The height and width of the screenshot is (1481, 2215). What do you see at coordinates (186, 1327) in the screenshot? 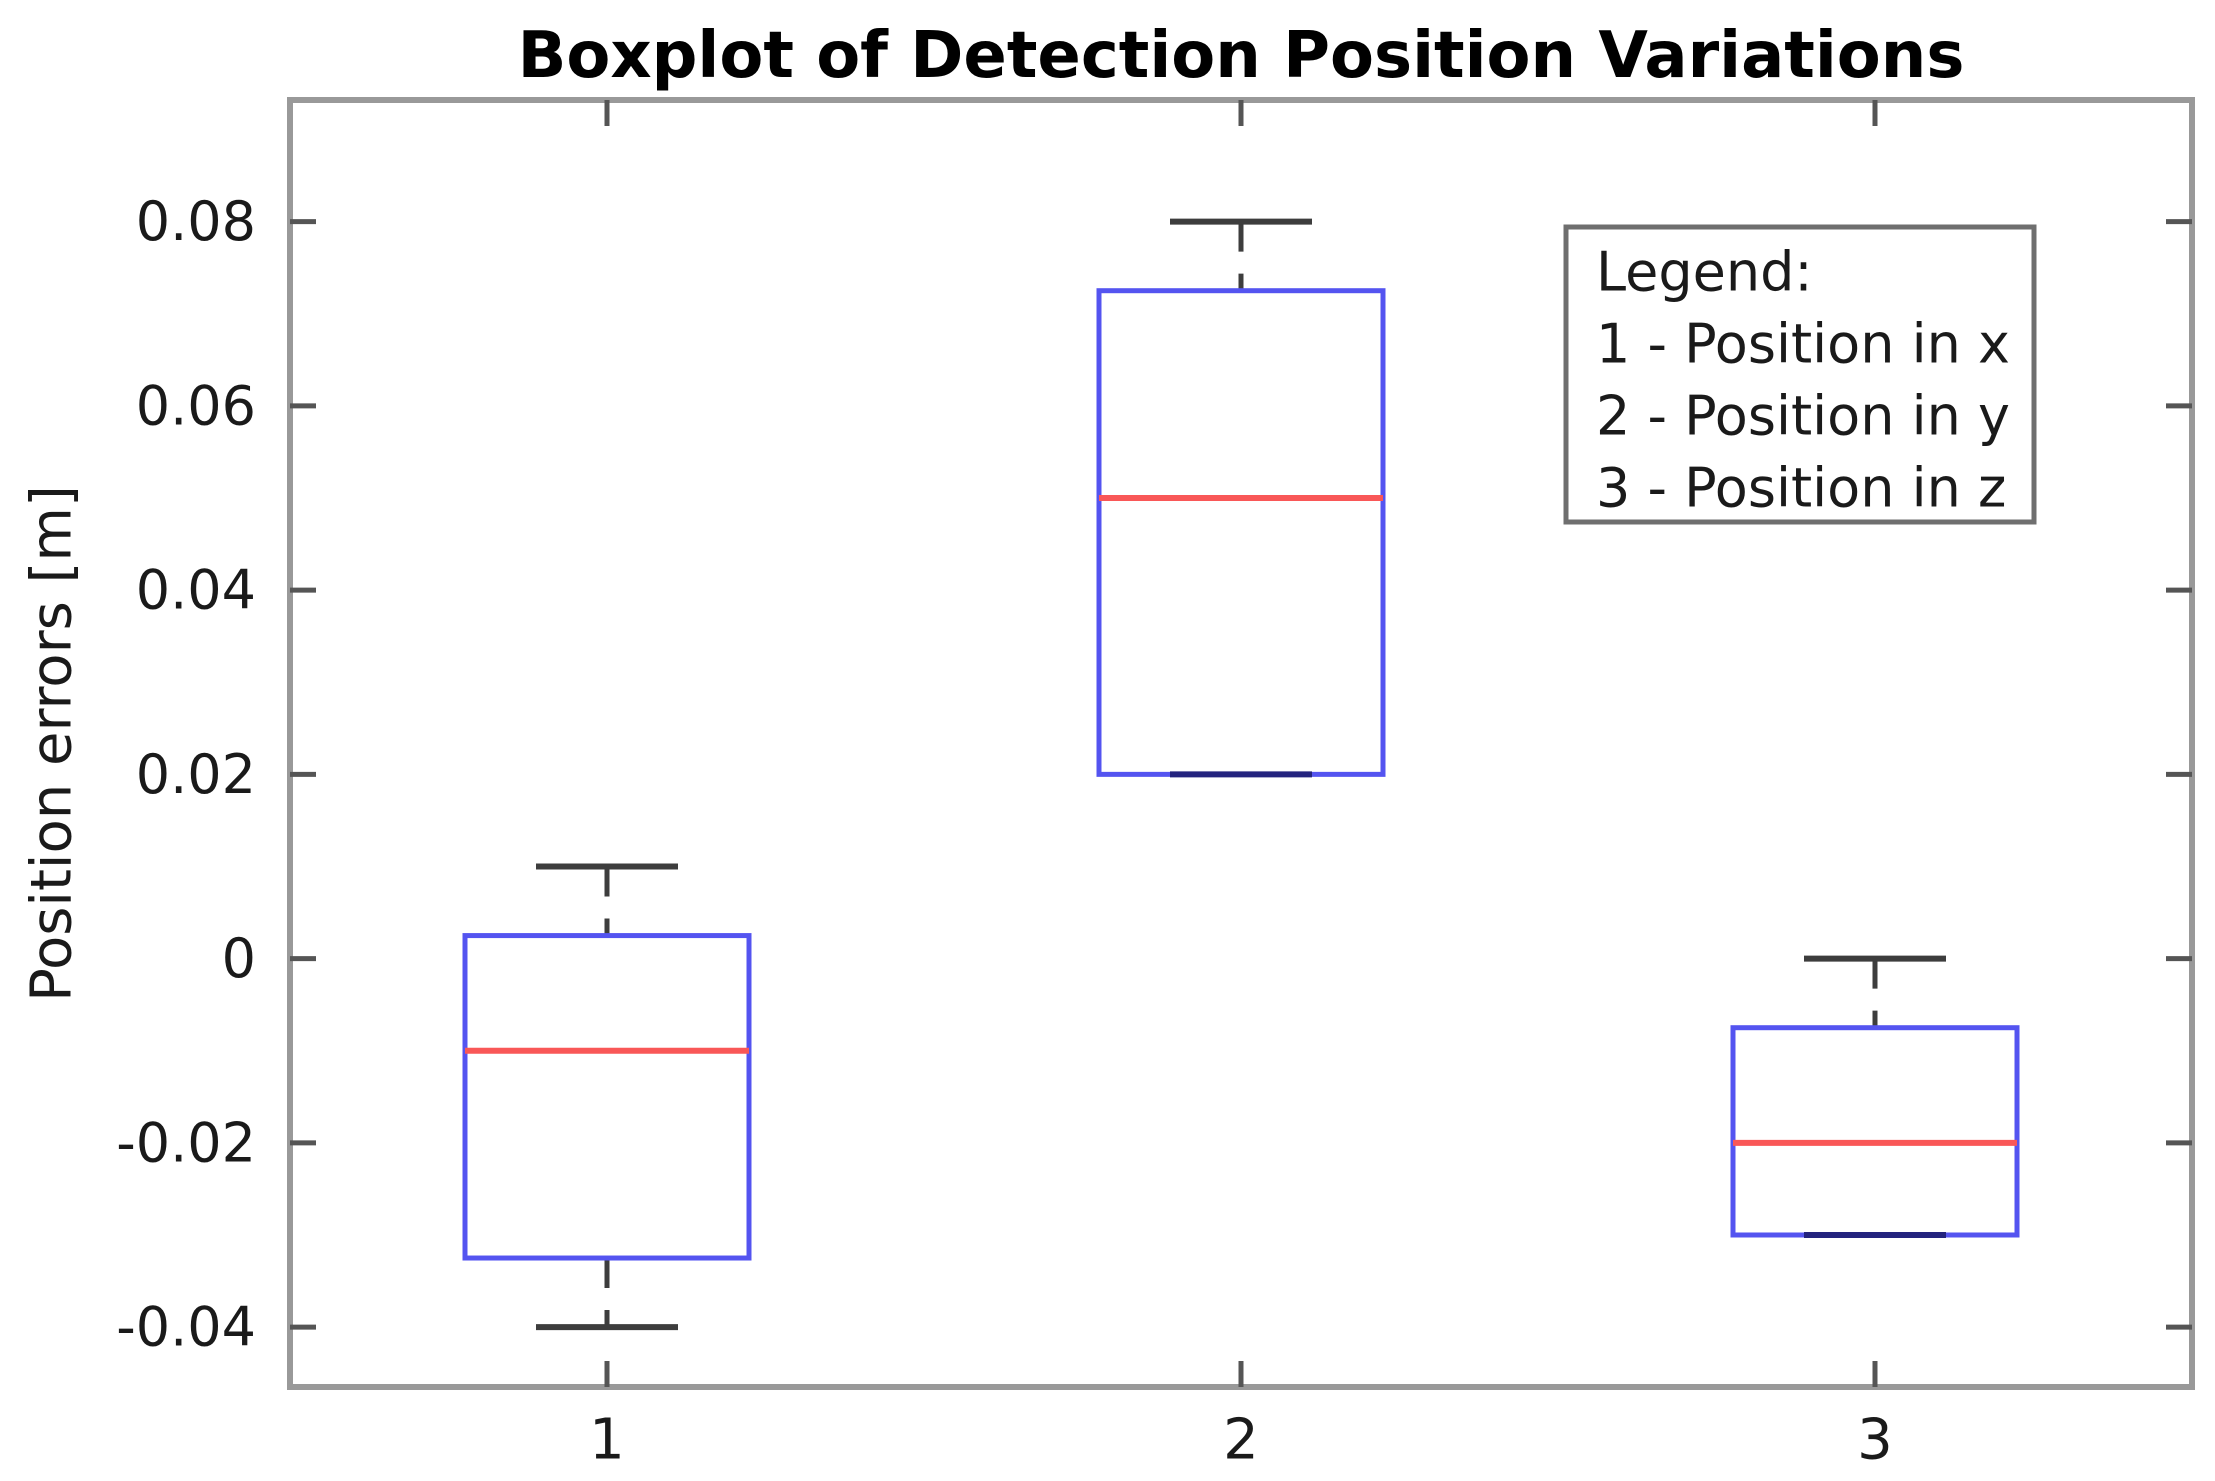
I see `y-tick-label-6: -0.04` at bounding box center [186, 1327].